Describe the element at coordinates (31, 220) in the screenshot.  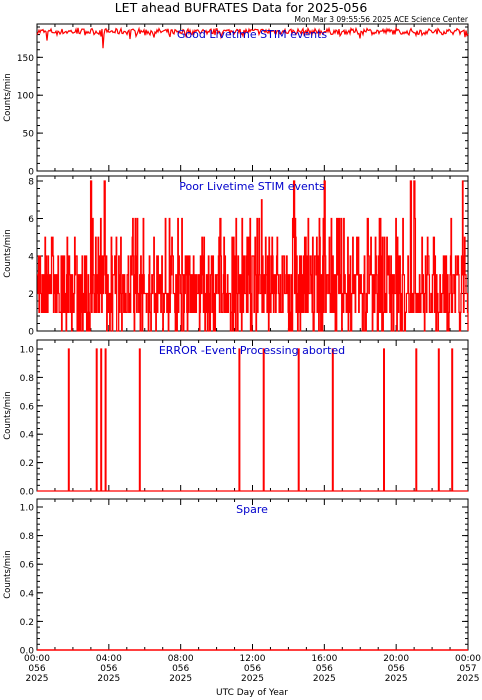
I see `y-tick-label: 6` at that location.